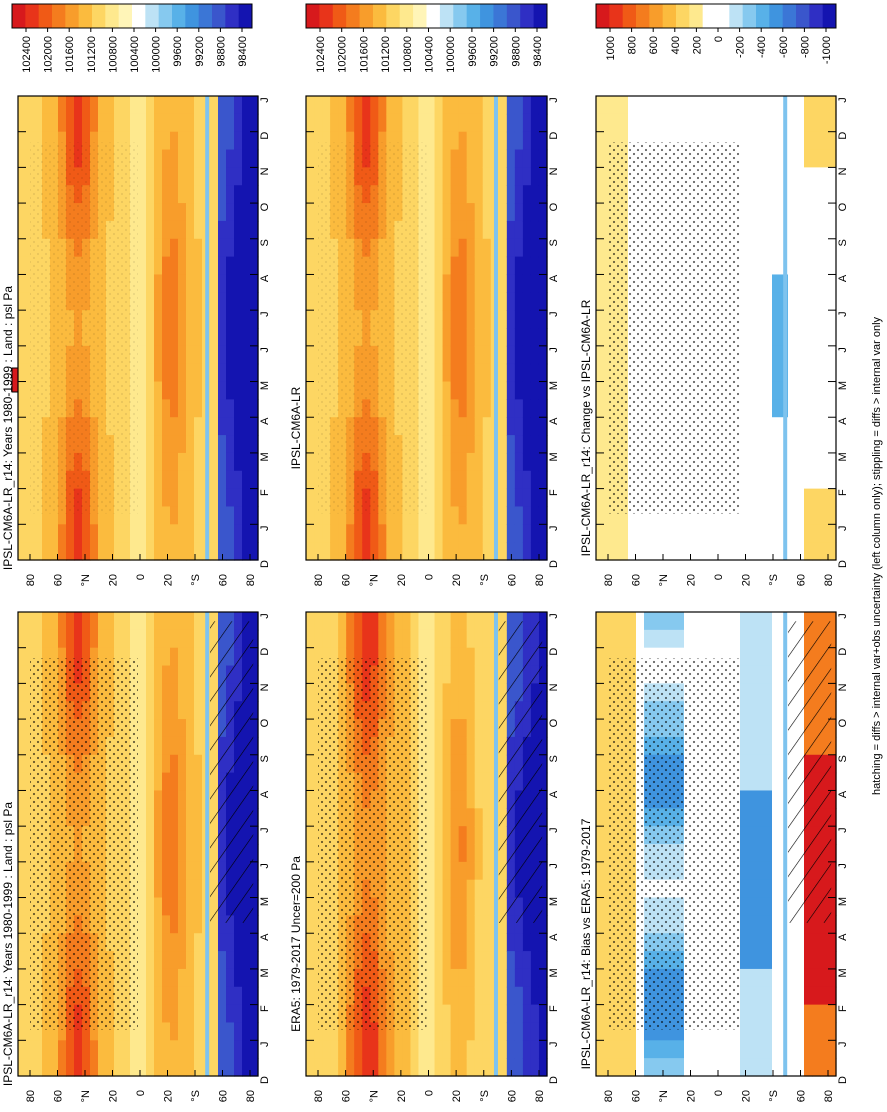 Image resolution: width=887 pixels, height=1112 pixels. What do you see at coordinates (296, 944) in the screenshot?
I see `panel-title: ERA5: 1979-2017 Uncer=200 Pa` at bounding box center [296, 944].